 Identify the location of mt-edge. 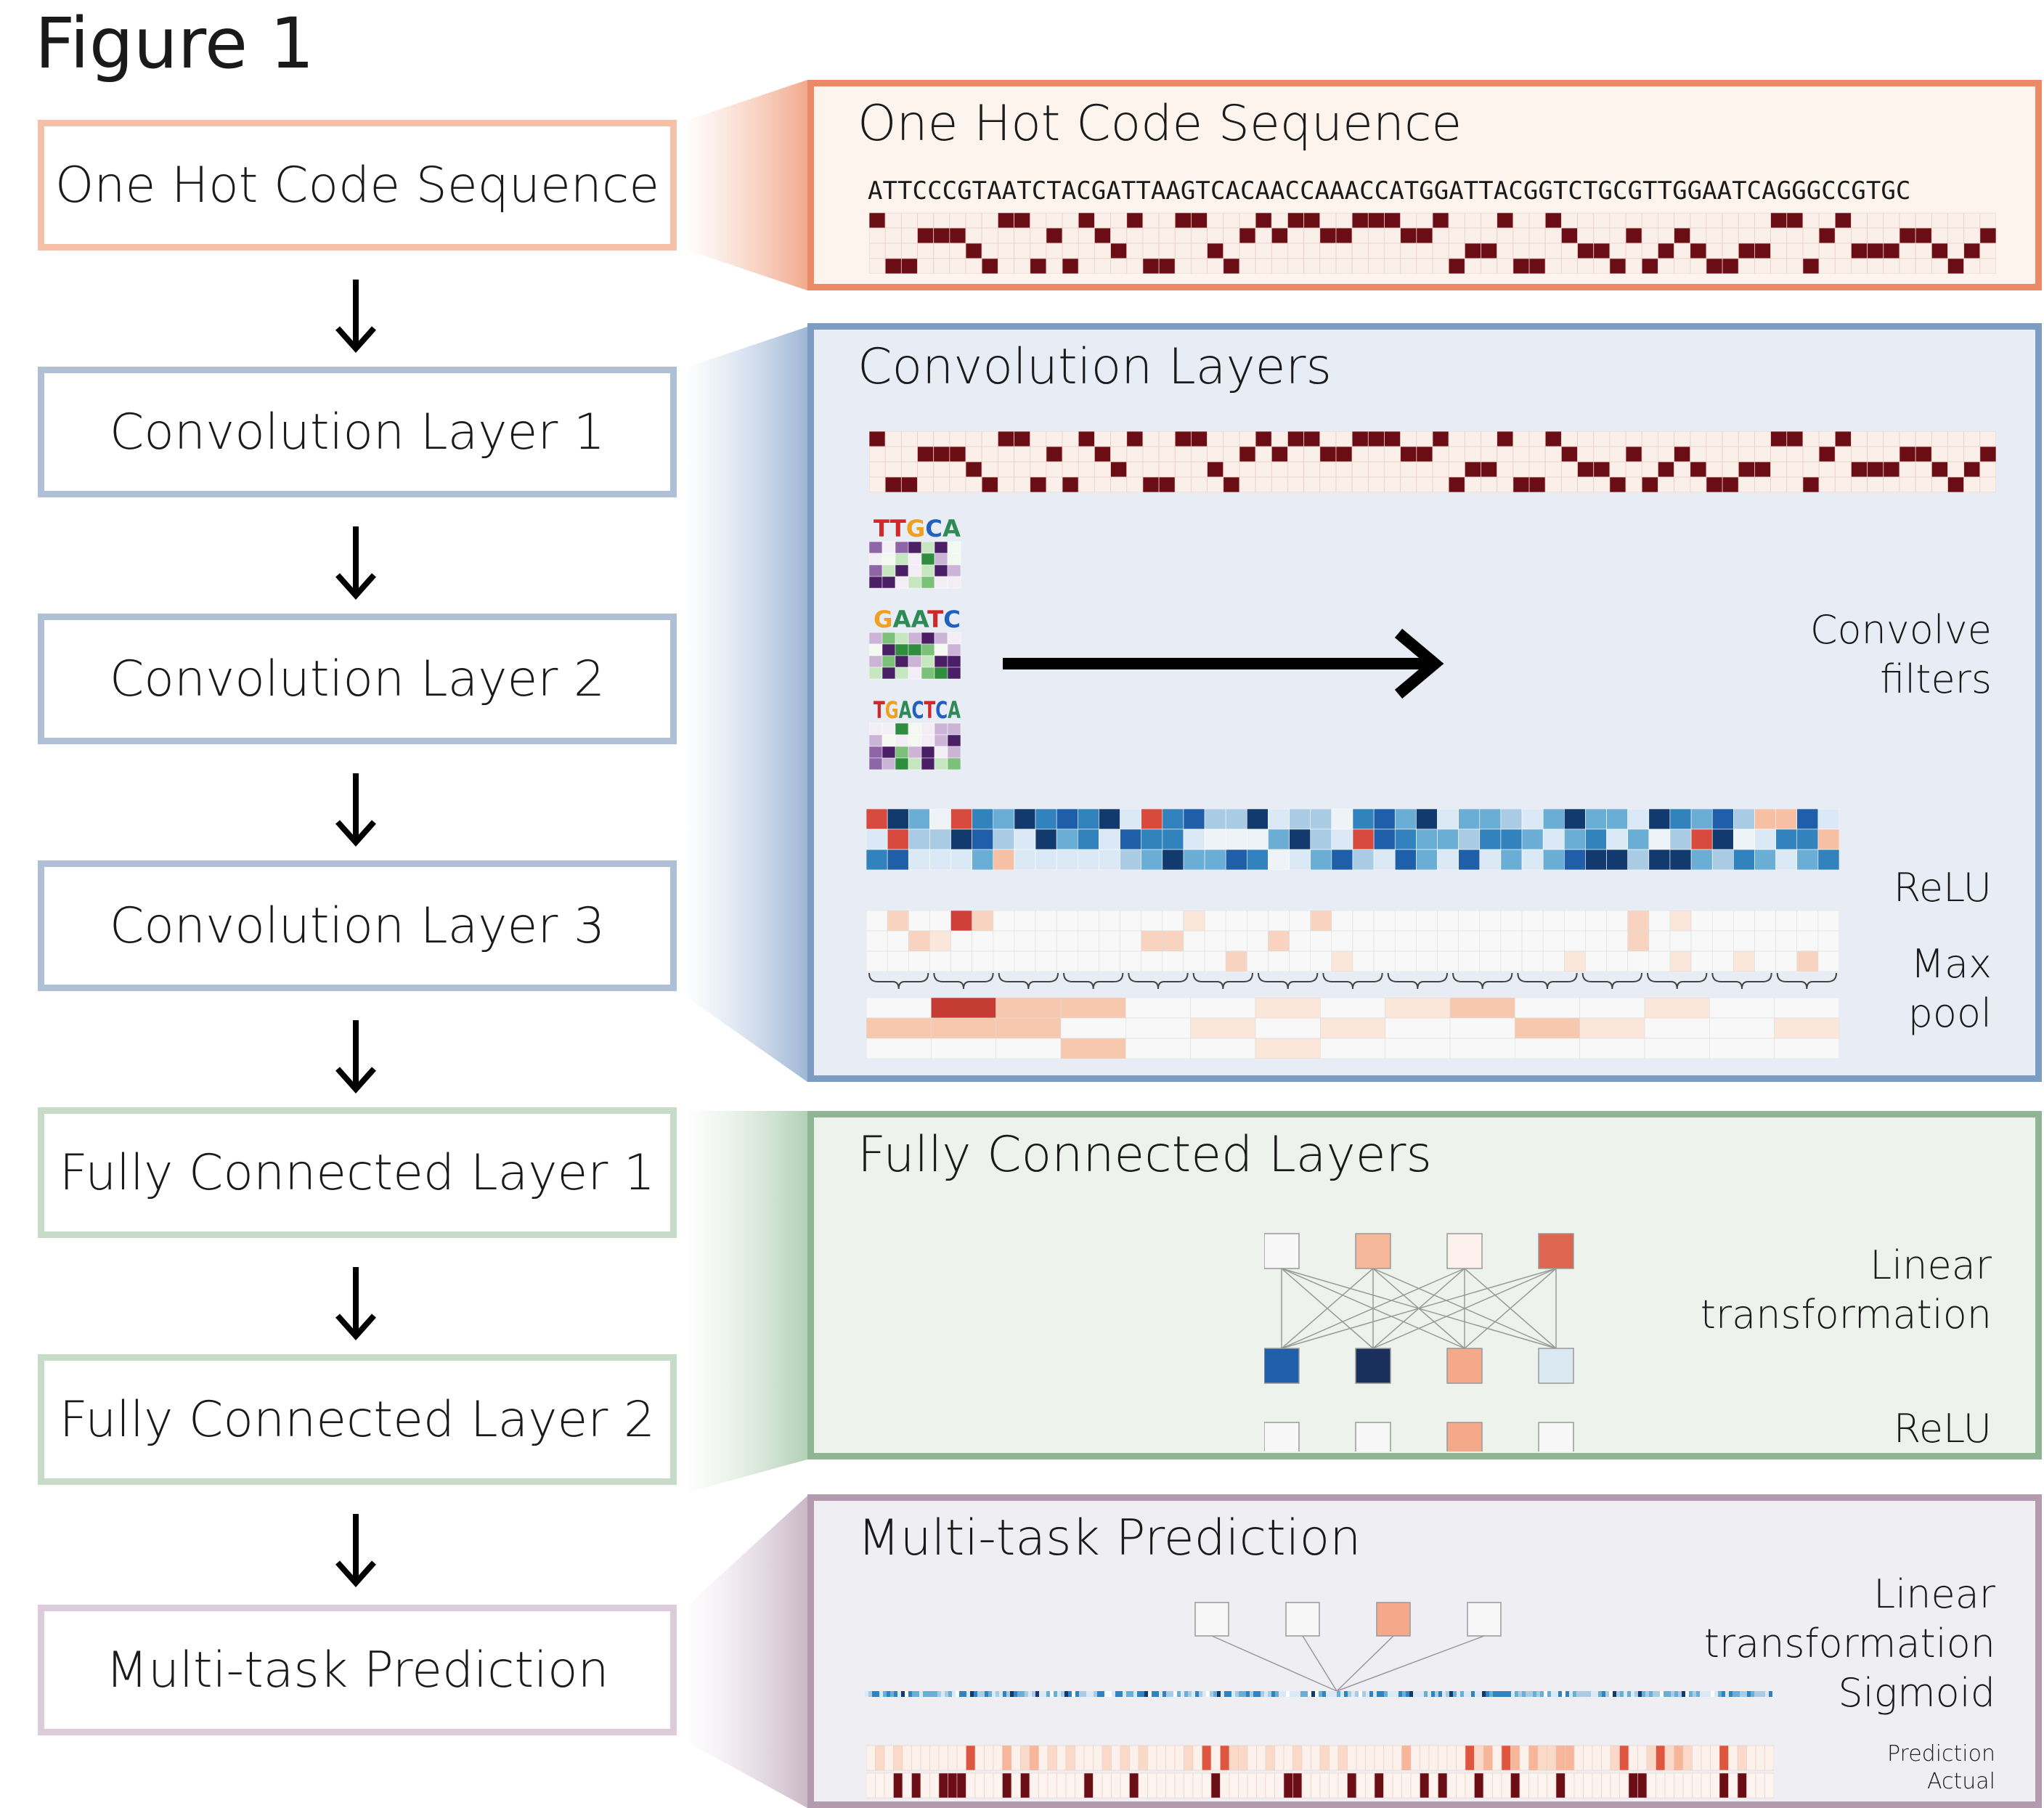
(1410, 1663).